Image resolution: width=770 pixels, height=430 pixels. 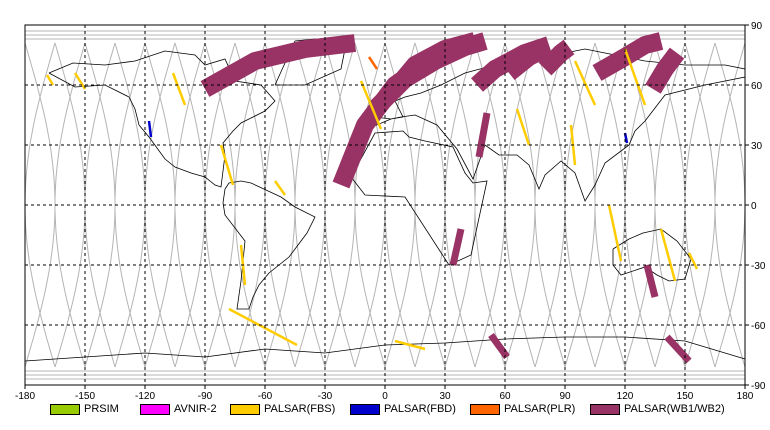 I want to click on legend-item-prism: PRSIM, so click(x=84, y=409).